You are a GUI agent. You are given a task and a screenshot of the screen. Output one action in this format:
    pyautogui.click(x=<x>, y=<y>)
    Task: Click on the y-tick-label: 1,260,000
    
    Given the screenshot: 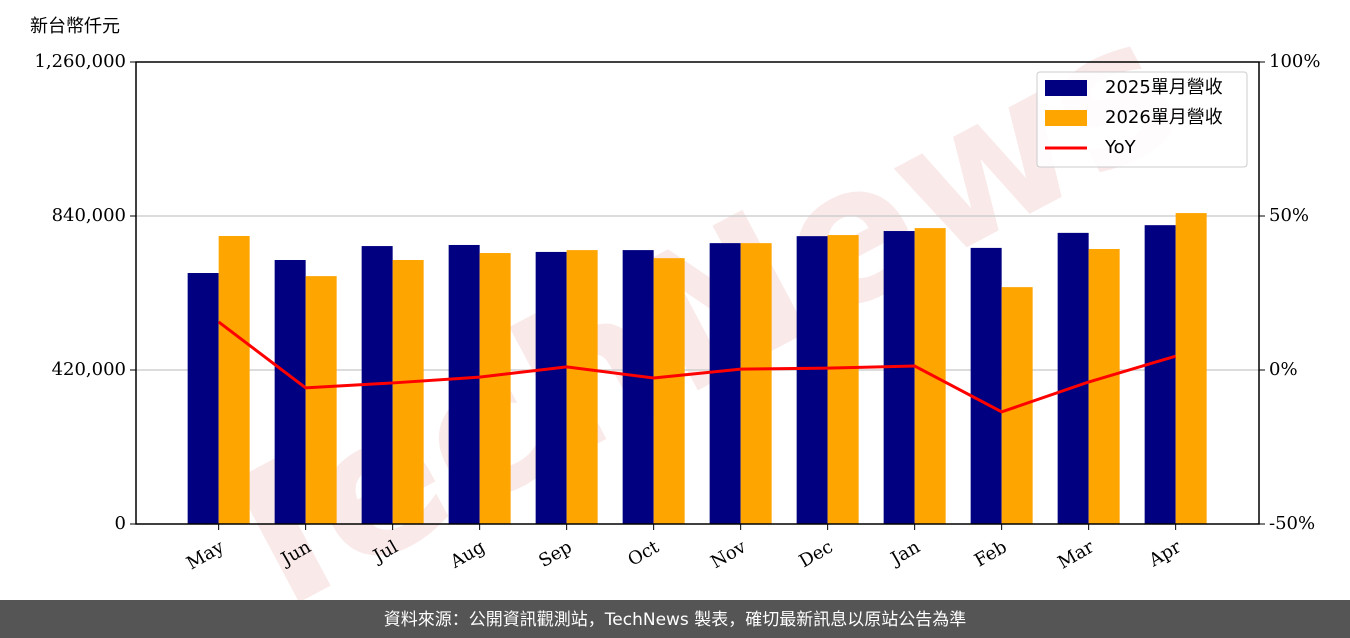 What is the action you would take?
    pyautogui.click(x=80, y=61)
    